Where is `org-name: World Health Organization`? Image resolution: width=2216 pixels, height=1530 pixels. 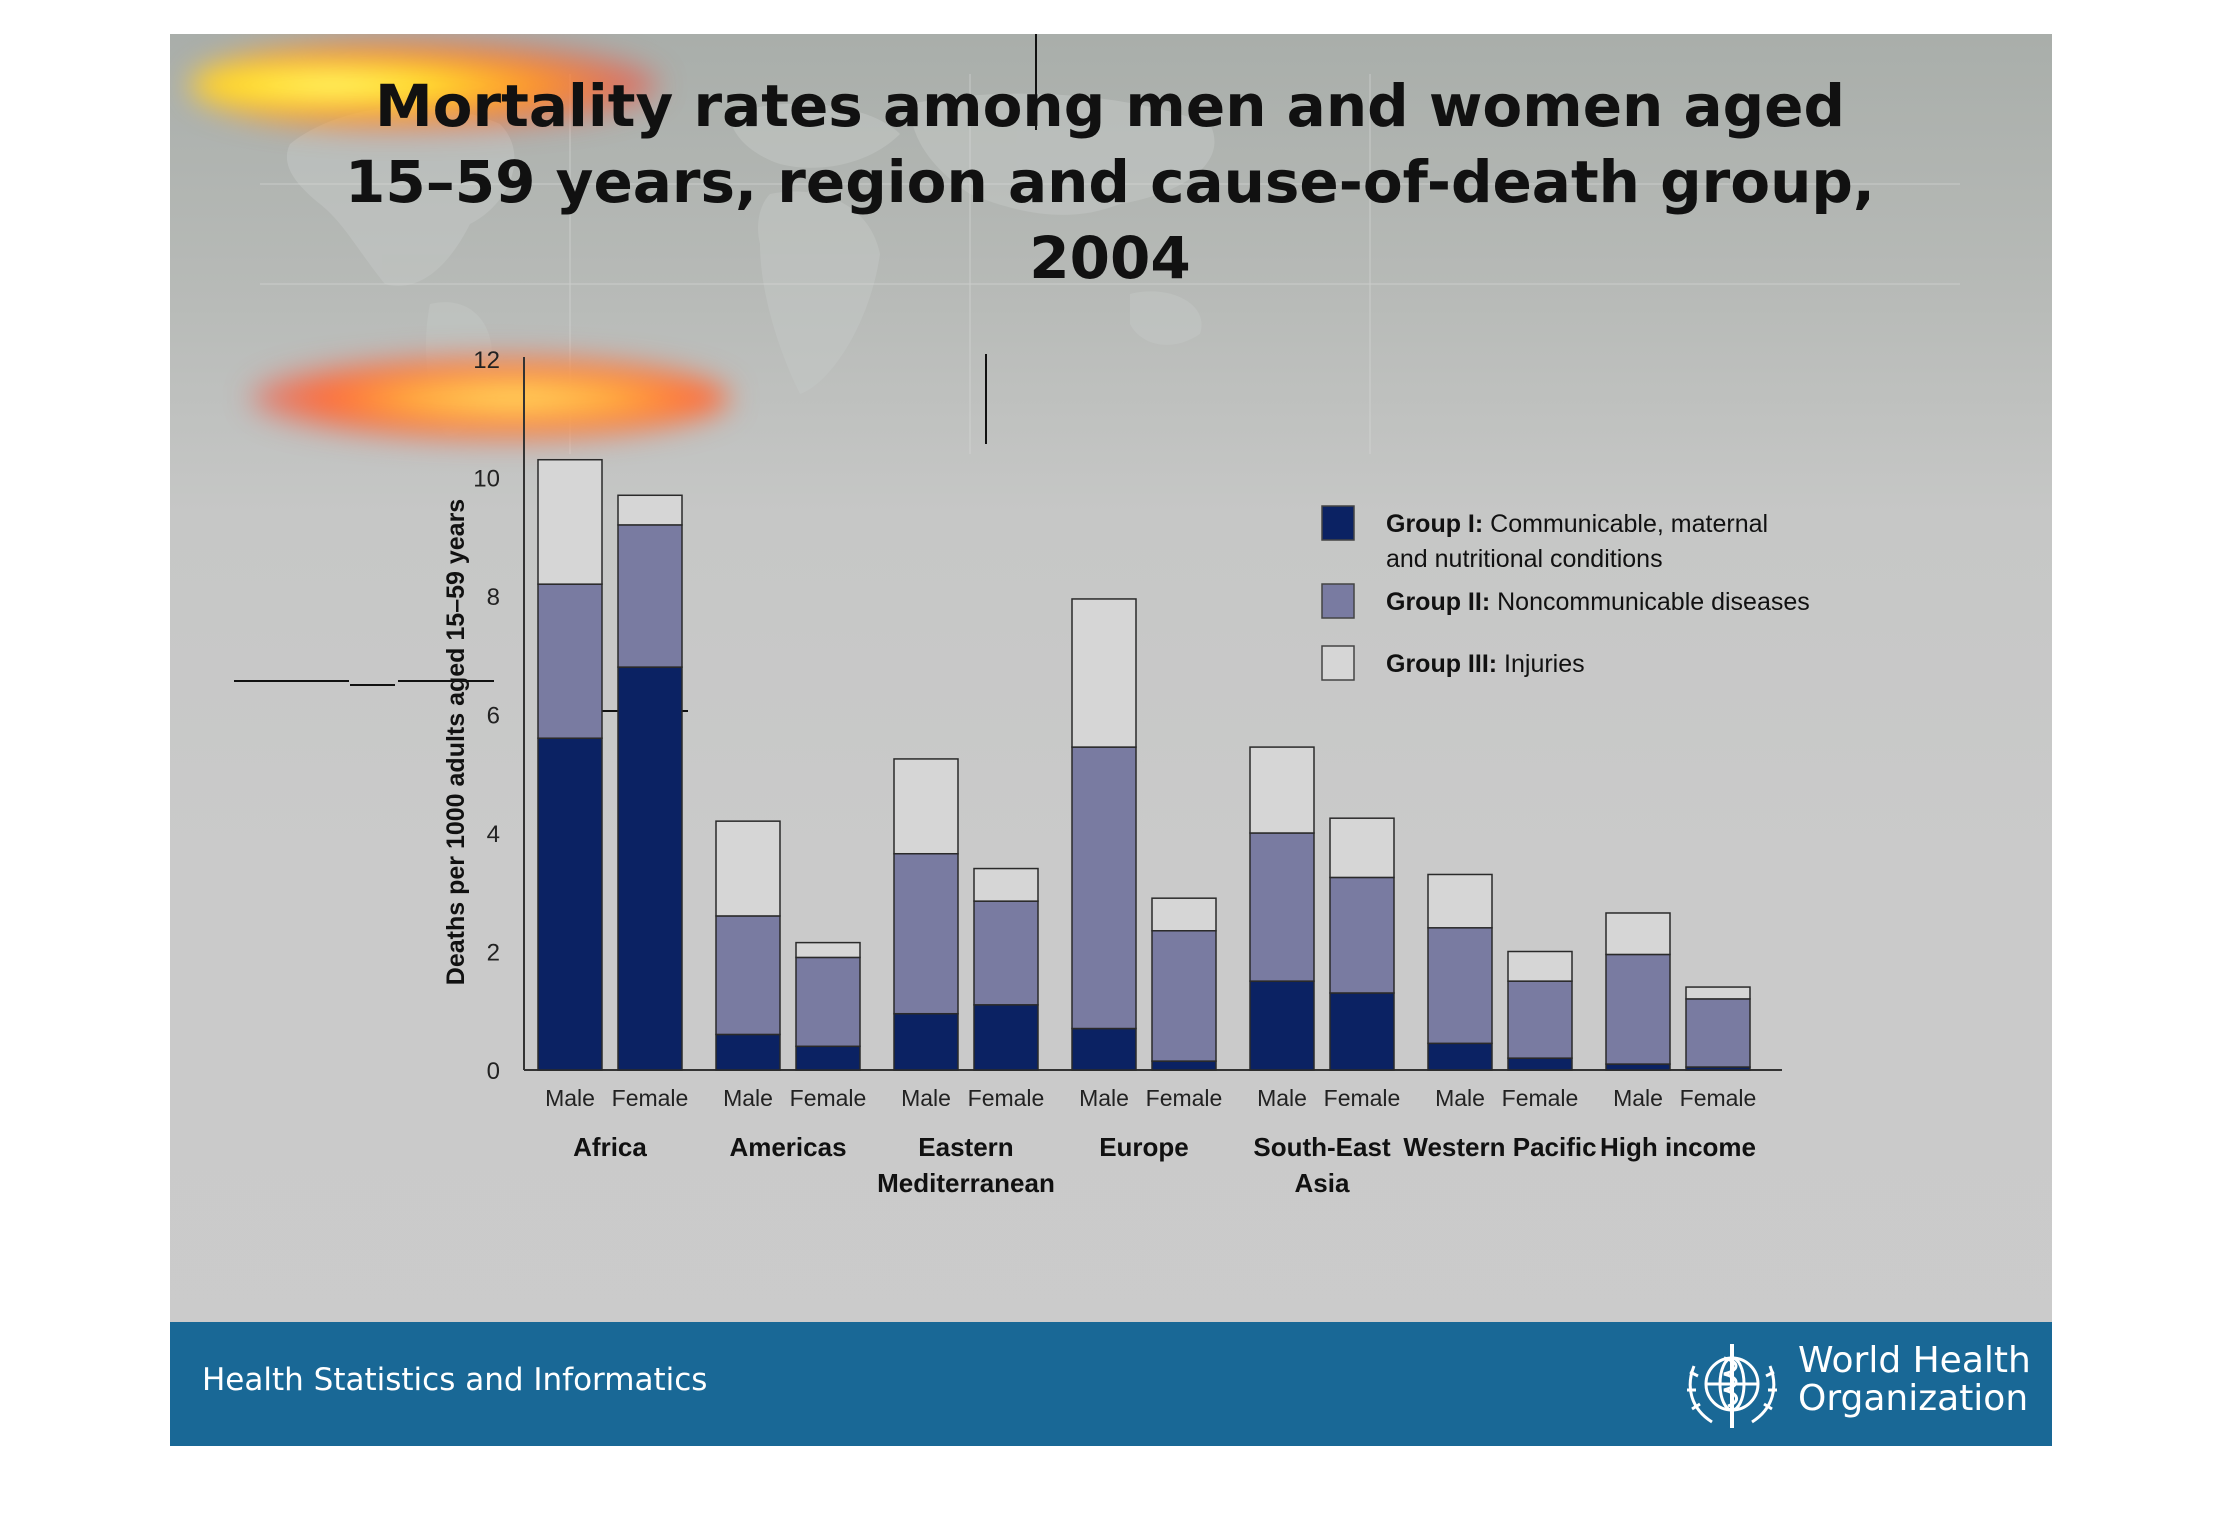 org-name: World Health Organization is located at coordinates (1914, 1380).